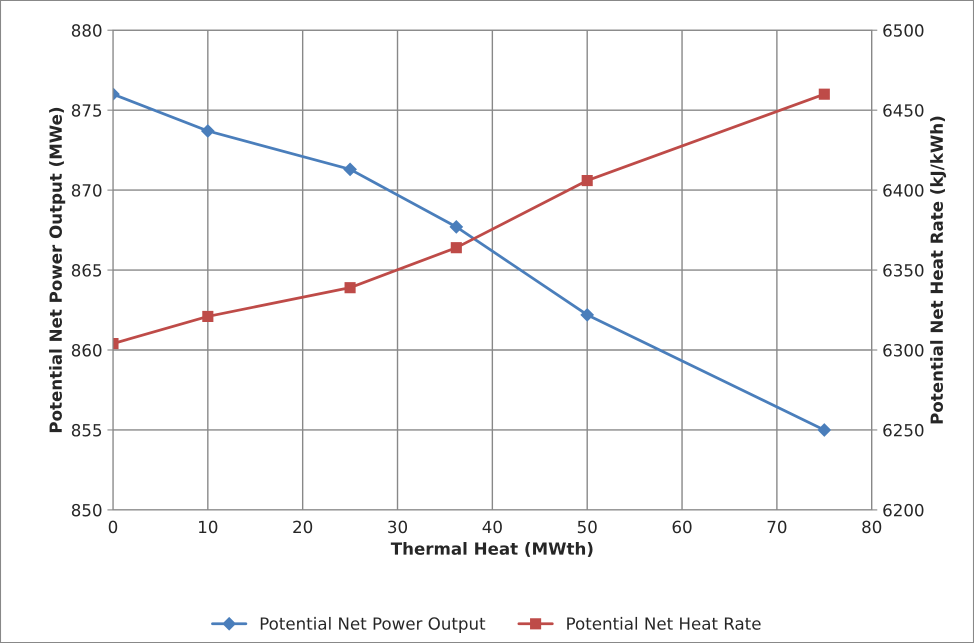  What do you see at coordinates (87, 430) in the screenshot?
I see `y-tick-label: 855` at bounding box center [87, 430].